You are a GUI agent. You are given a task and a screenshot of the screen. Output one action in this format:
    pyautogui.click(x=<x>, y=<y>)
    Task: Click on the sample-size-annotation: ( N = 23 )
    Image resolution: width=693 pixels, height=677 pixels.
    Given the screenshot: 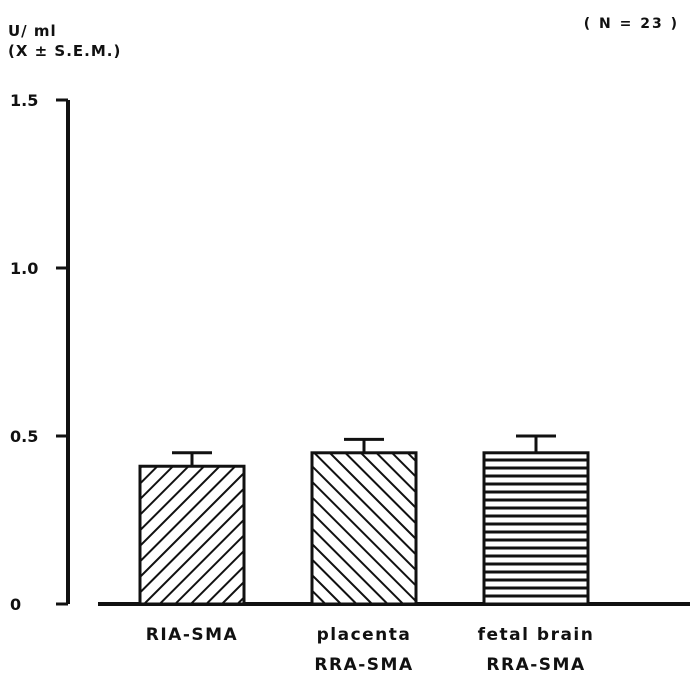 What is the action you would take?
    pyautogui.click(x=631, y=24)
    